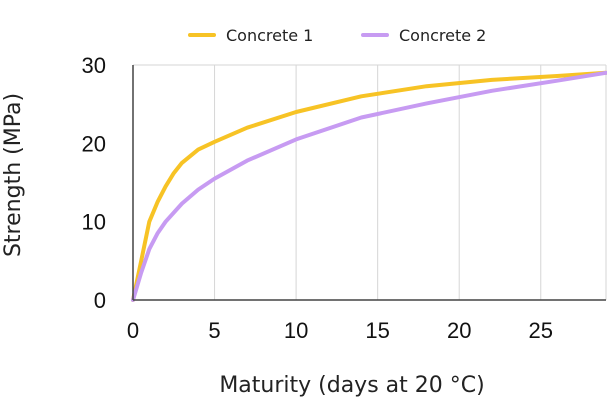 This screenshot has width=607, height=400. I want to click on y-tick-label-10: 10, so click(94, 222).